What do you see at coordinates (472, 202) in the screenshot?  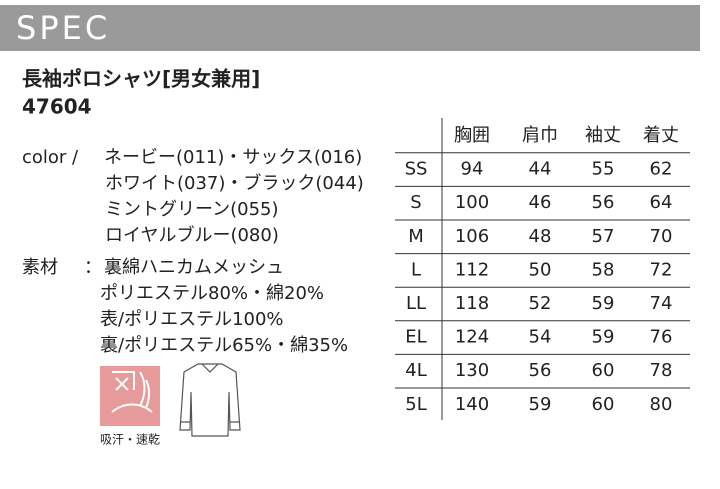 I see `size-value: 100` at bounding box center [472, 202].